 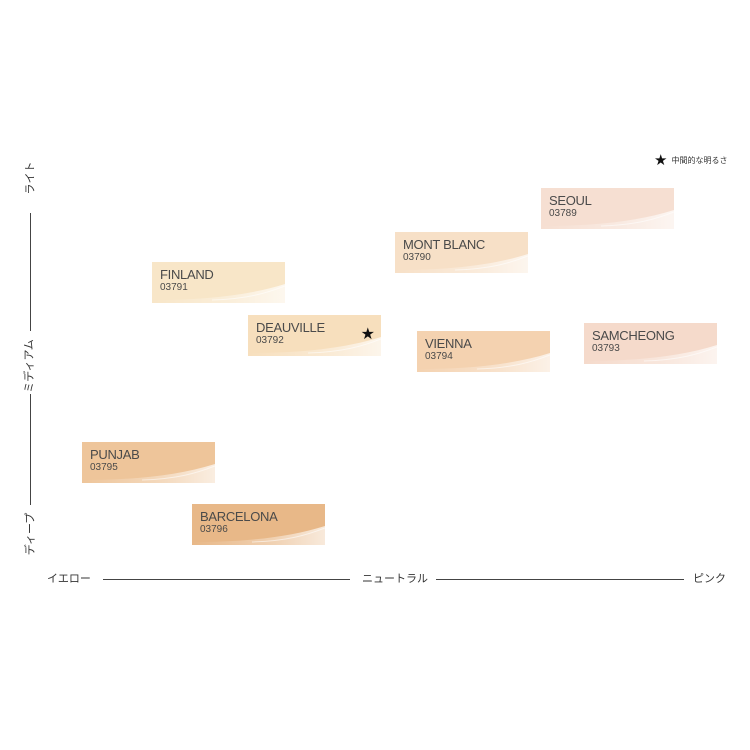 I want to click on swatch-name: MONT BLANC, so click(x=444, y=244).